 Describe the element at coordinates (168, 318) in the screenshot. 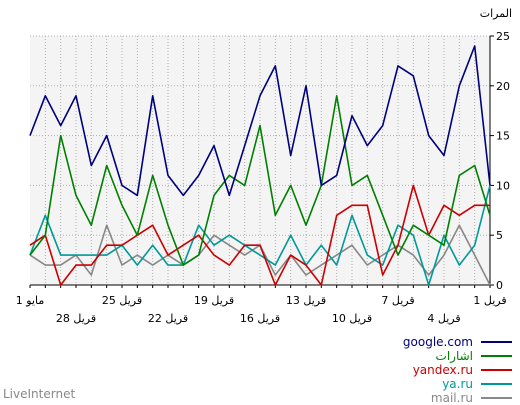

I see `x-tick-label: 22 قريل` at that location.